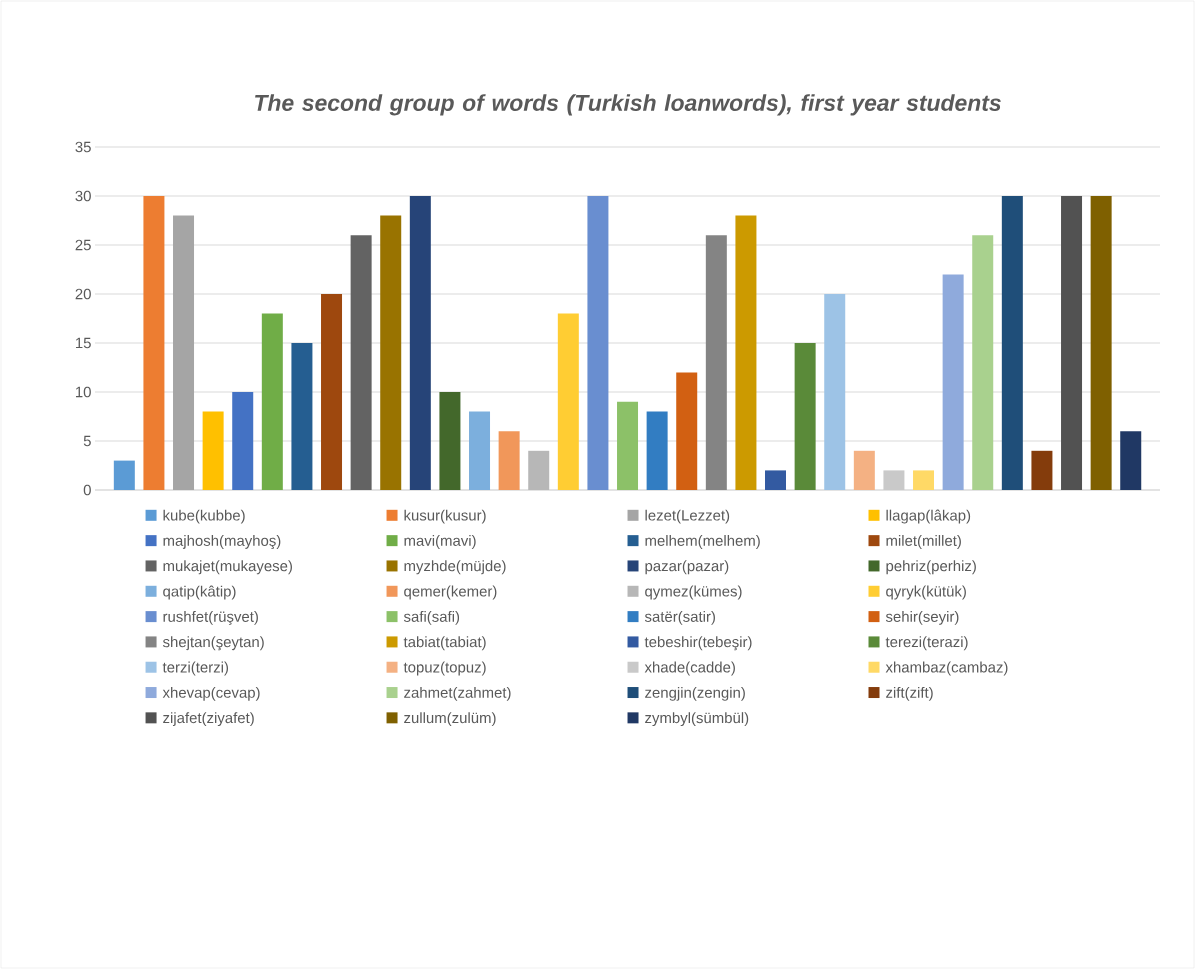  I want to click on legend-label: qymez(kümes), so click(693, 592).